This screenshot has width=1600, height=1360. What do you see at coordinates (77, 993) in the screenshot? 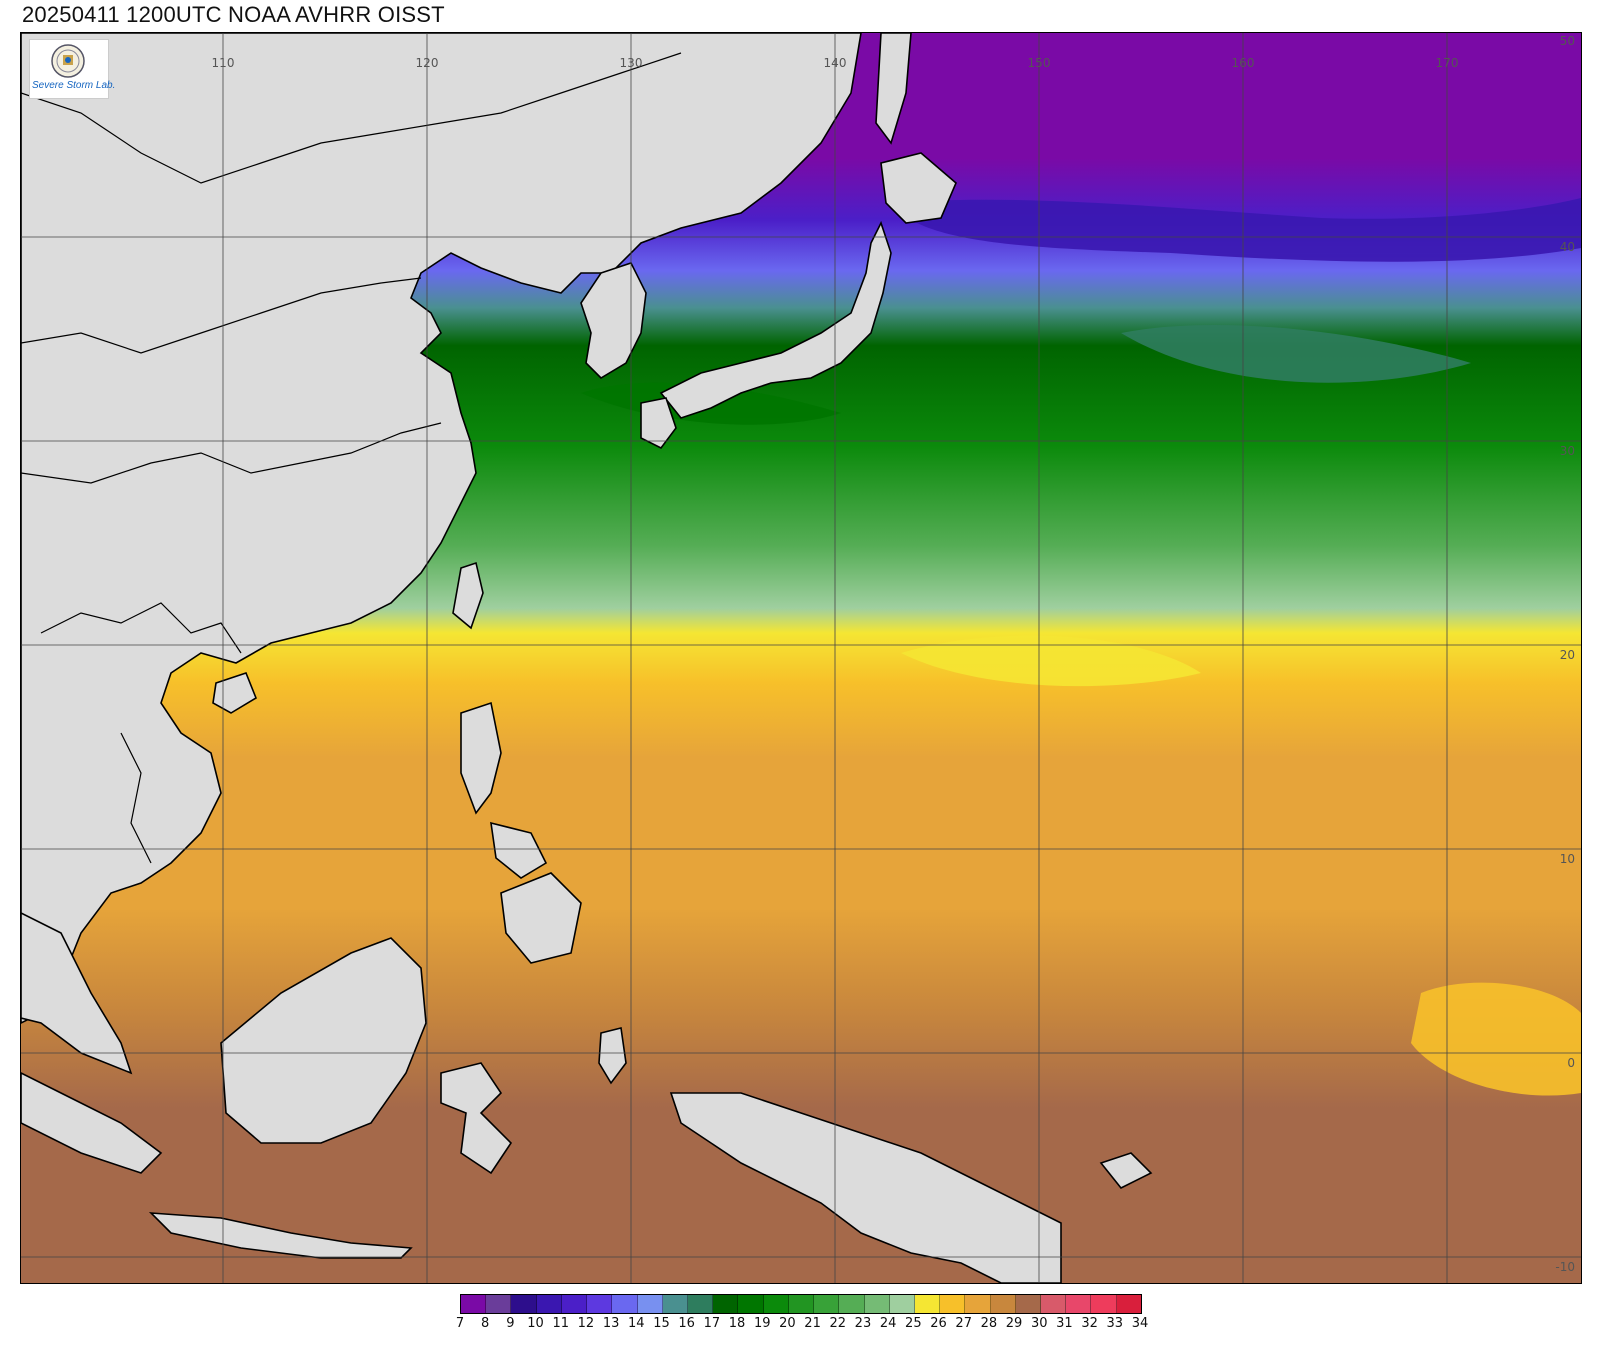
I see `malay-peninsula` at bounding box center [77, 993].